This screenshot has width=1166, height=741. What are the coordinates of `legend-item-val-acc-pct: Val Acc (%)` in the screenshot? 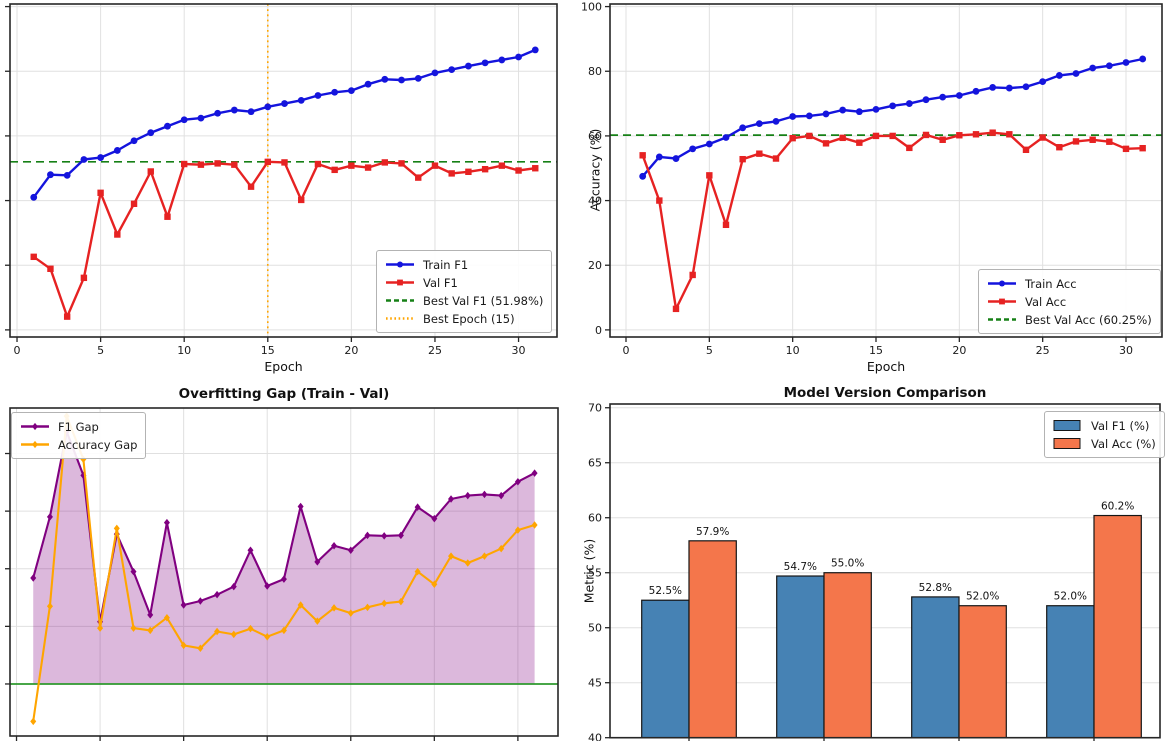 It's located at (1104, 443).